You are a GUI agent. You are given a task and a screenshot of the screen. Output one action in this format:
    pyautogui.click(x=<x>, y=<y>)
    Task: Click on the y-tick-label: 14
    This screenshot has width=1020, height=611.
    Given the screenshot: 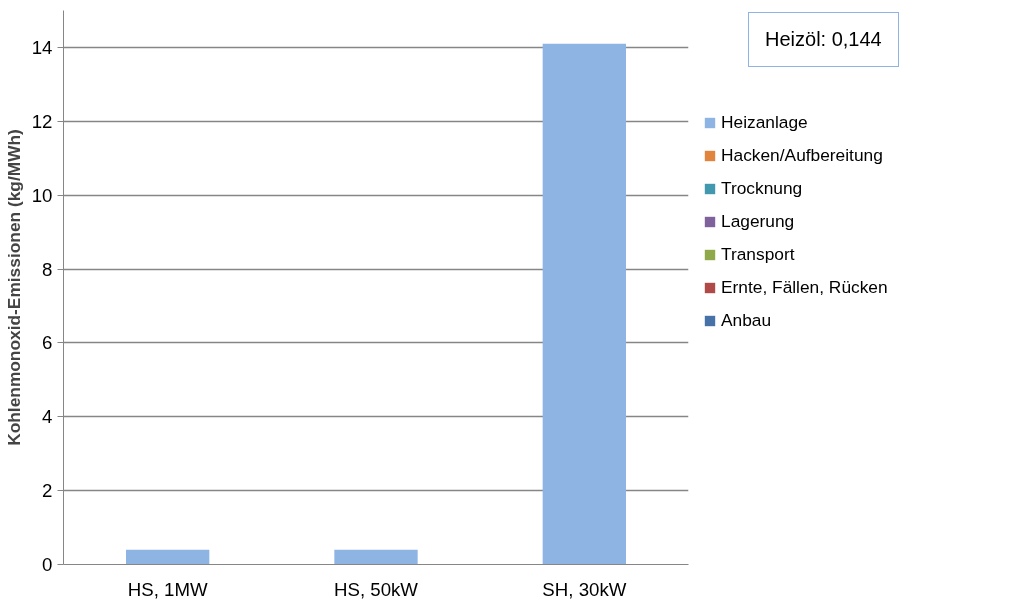 What is the action you would take?
    pyautogui.click(x=42, y=47)
    